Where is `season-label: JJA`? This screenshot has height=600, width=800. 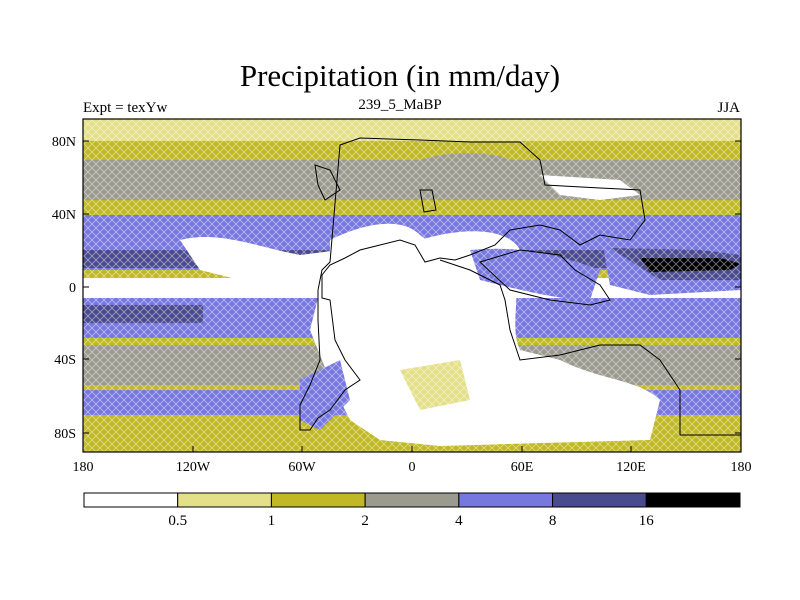
season-label: JJA is located at coordinates (728, 108).